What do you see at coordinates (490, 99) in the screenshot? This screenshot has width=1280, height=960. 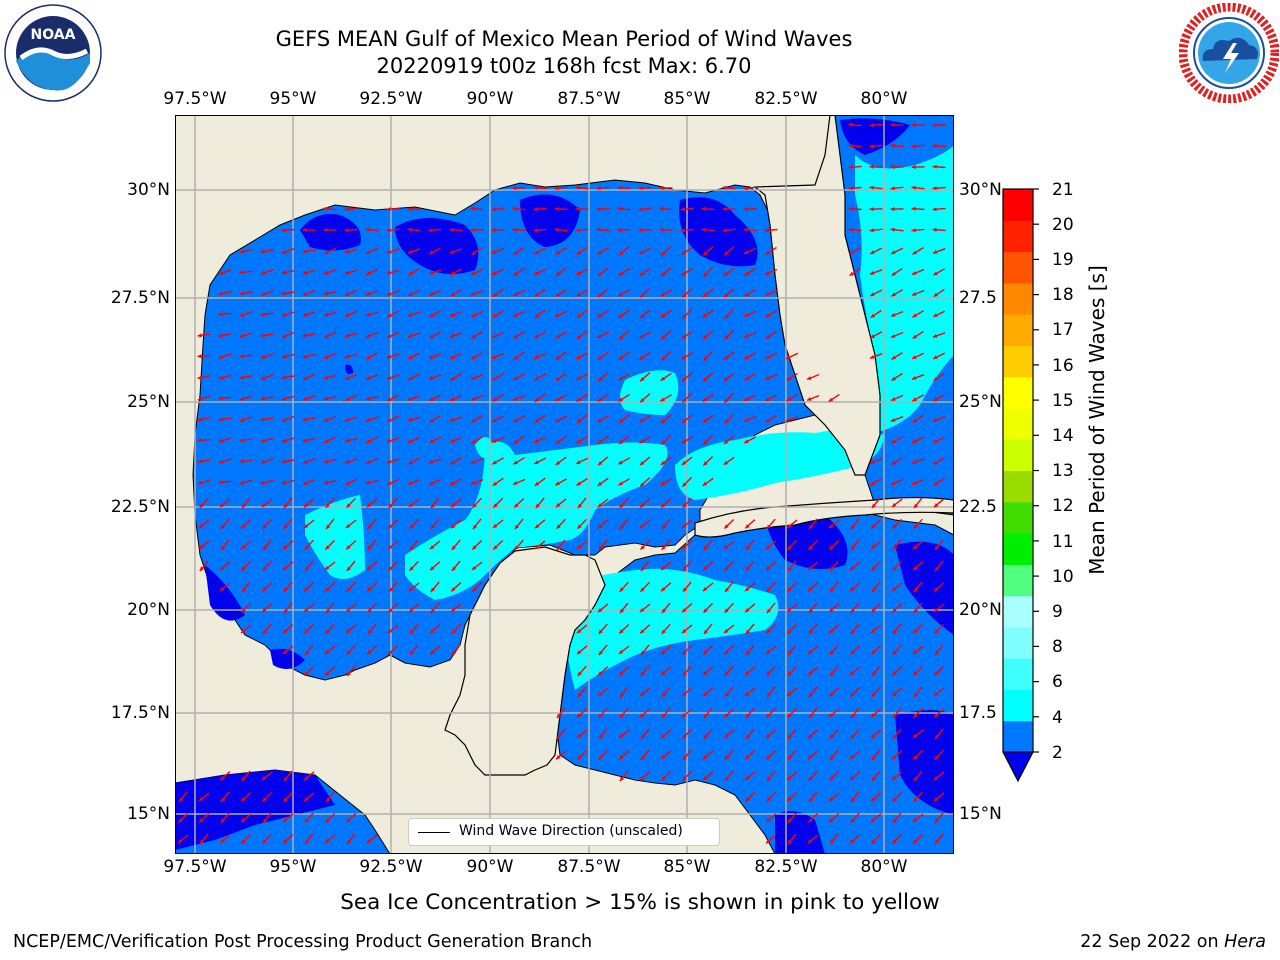 I see `lon-label-top: 90°W` at bounding box center [490, 99].